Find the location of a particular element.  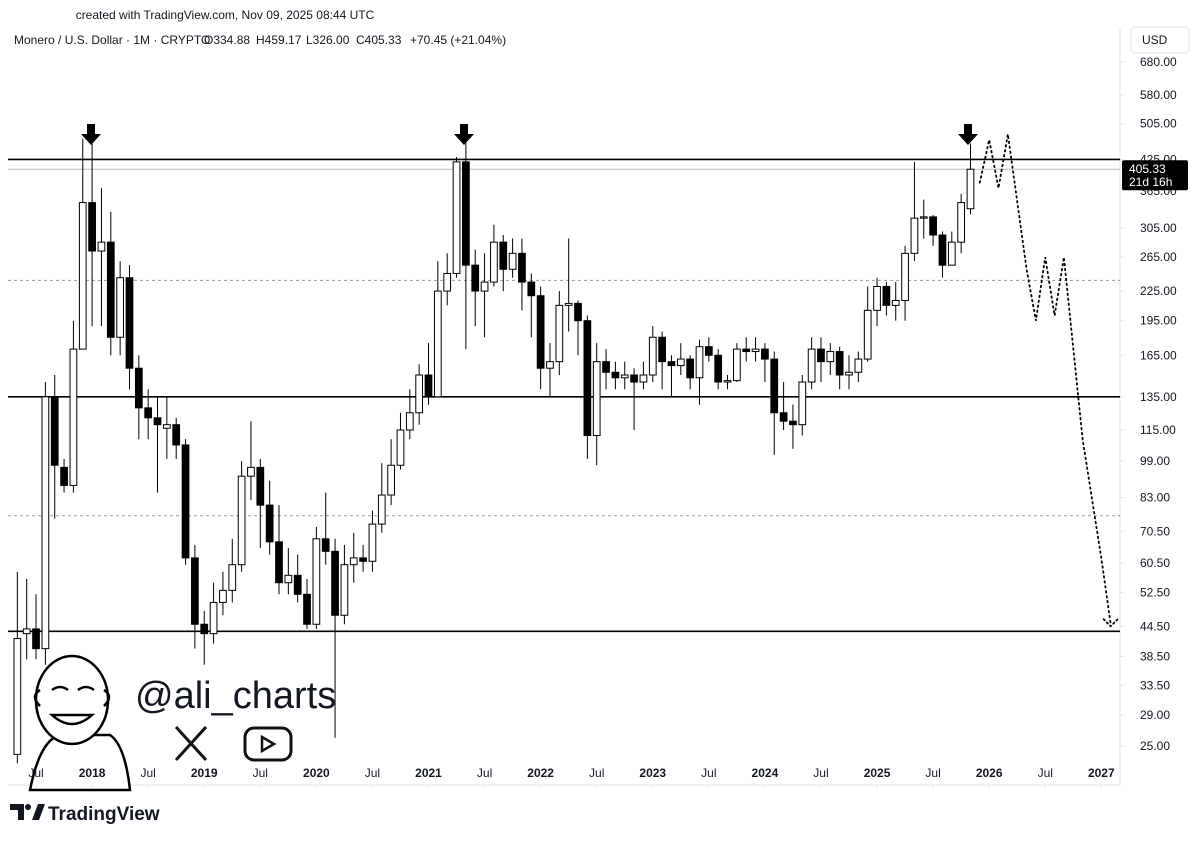

x-tick-label: 2018 is located at coordinates (92, 773).